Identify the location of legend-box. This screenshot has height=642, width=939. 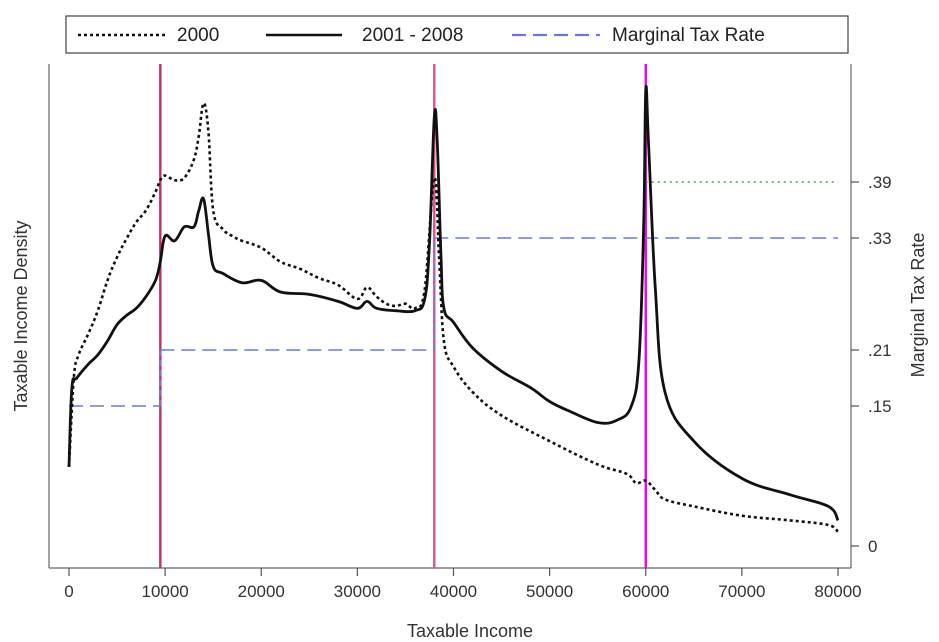
(457, 34).